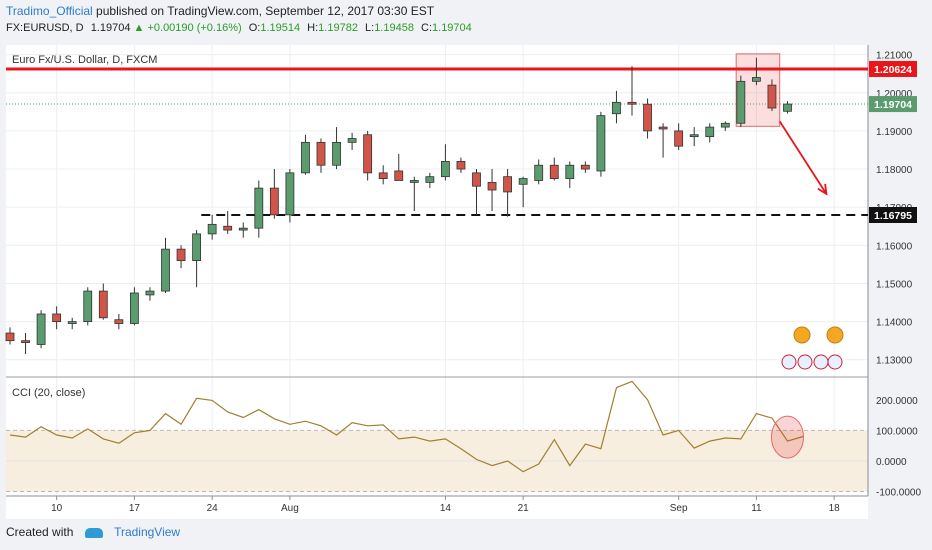  I want to click on time-tick-label: Aug, so click(290, 508).